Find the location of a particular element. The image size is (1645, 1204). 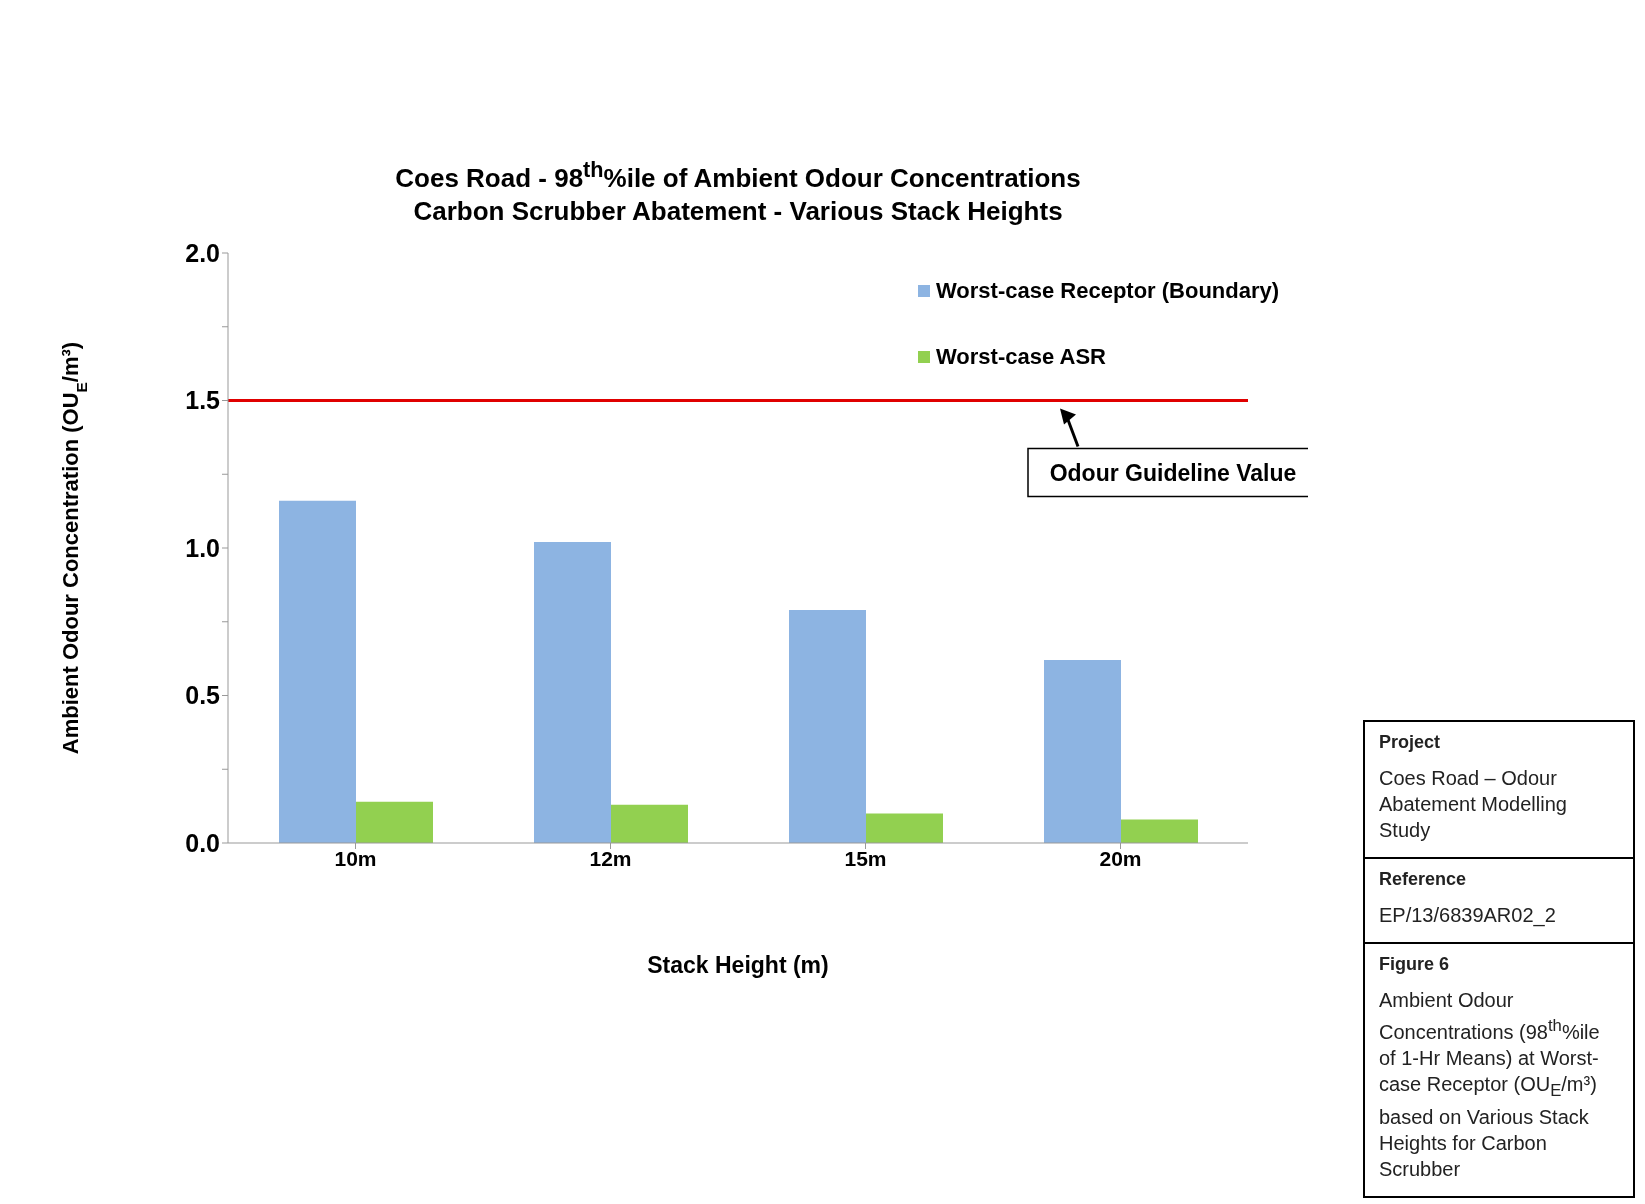

x-tick-label: 15m is located at coordinates (865, 858).